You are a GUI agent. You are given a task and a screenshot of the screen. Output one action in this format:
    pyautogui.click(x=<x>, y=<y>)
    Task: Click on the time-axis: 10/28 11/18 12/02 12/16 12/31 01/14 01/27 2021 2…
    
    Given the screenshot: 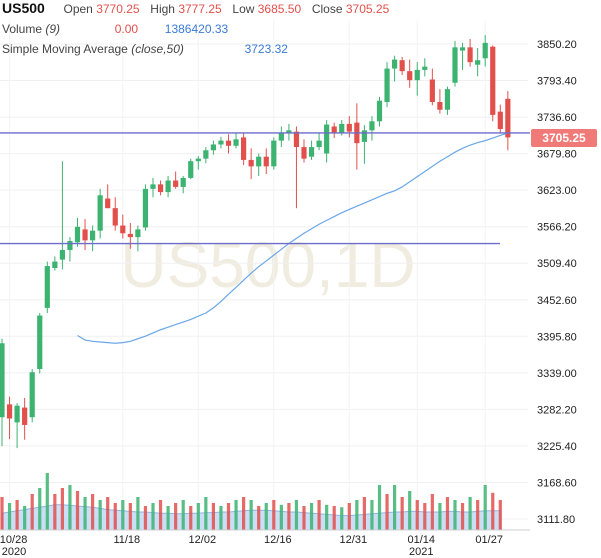 What is the action you would take?
    pyautogui.click(x=265, y=543)
    